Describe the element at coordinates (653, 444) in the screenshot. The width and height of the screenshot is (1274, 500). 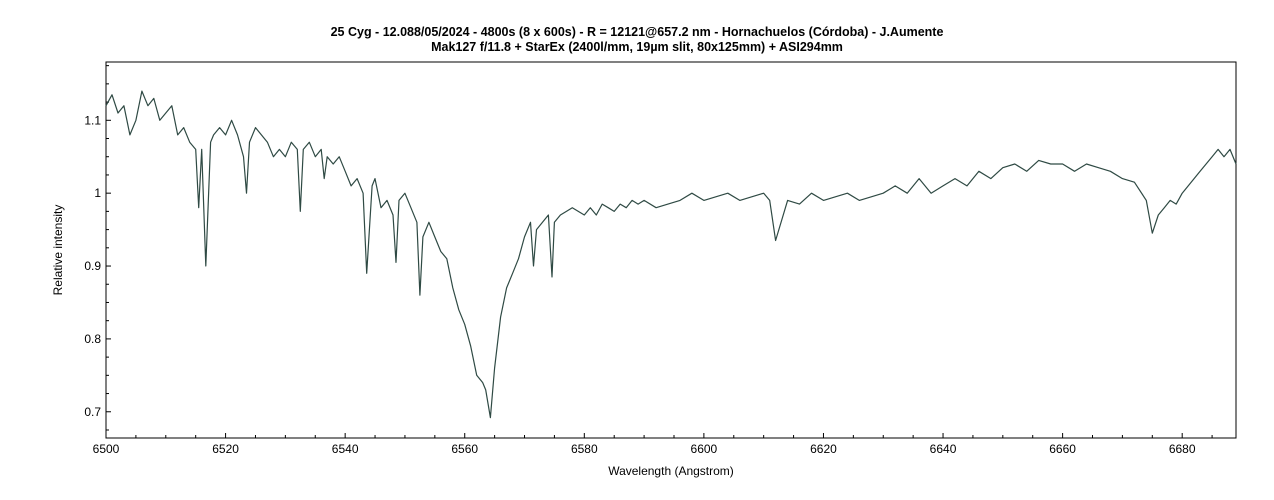
I see `x-axis-ticks: 6500 6520 6540 6560 6580 6600 6620 6640 6660 6680` at that location.